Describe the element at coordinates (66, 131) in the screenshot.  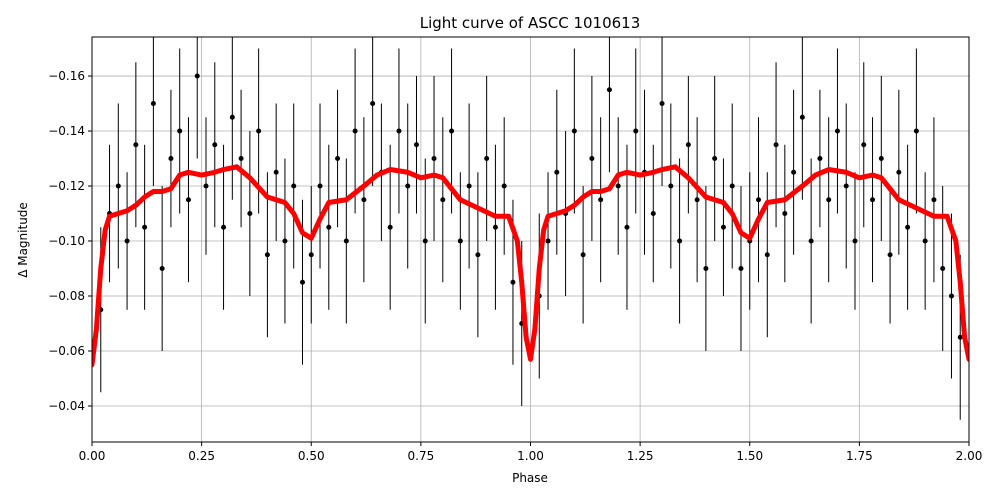
I see `y-tick-label: −0.14` at that location.